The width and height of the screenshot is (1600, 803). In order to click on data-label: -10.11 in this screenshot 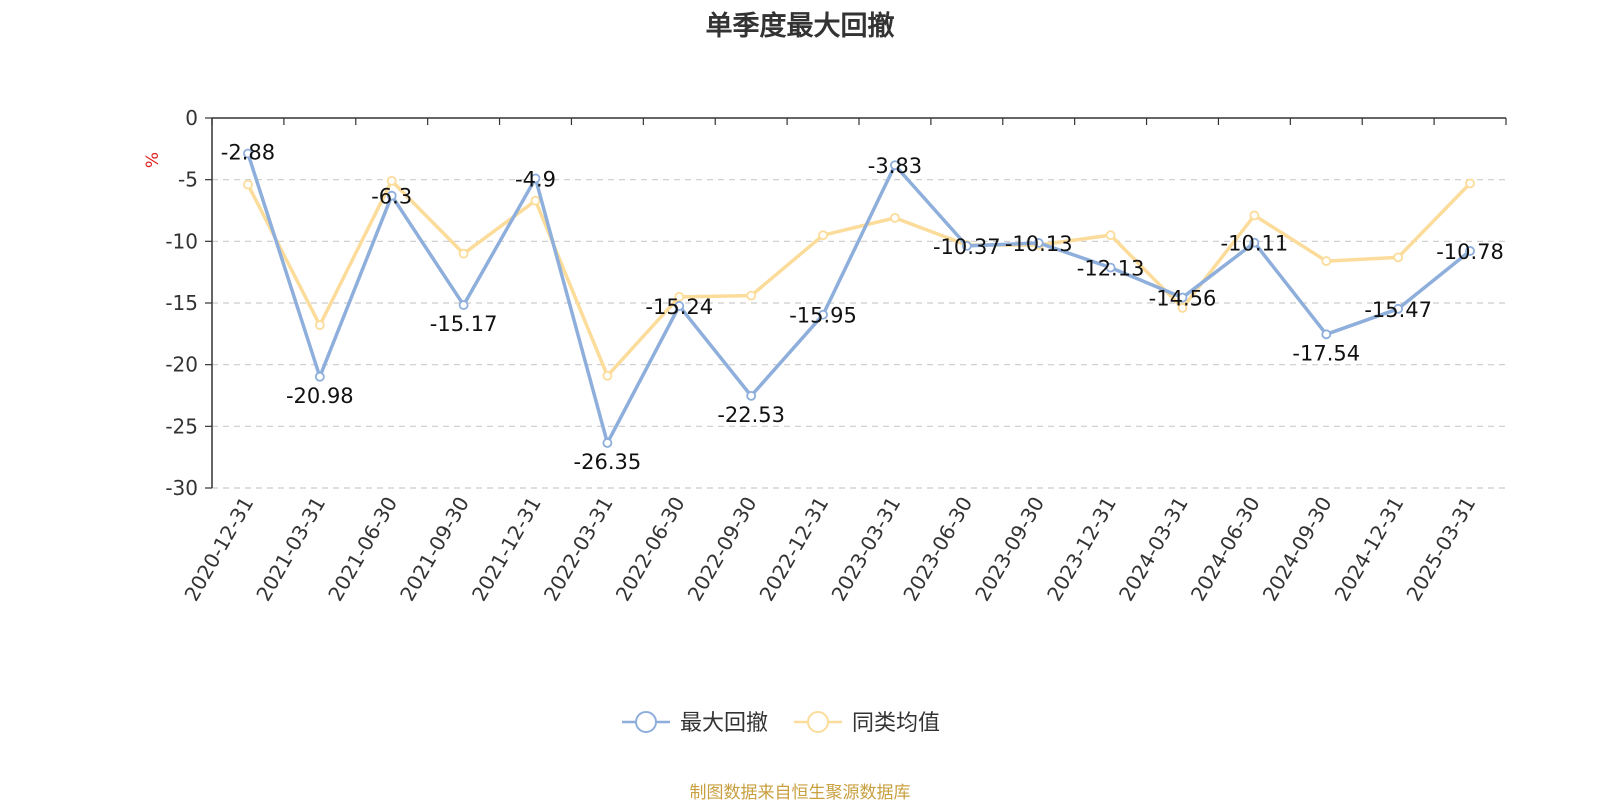, I will do `click(1255, 244)`.